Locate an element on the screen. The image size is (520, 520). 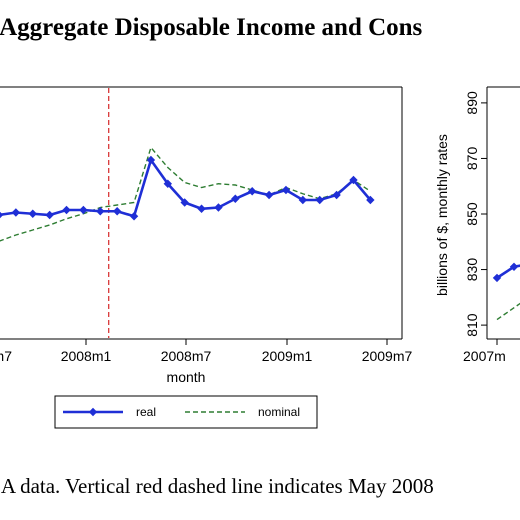
left-x-tick-label: m7 is located at coordinates (6, 356).